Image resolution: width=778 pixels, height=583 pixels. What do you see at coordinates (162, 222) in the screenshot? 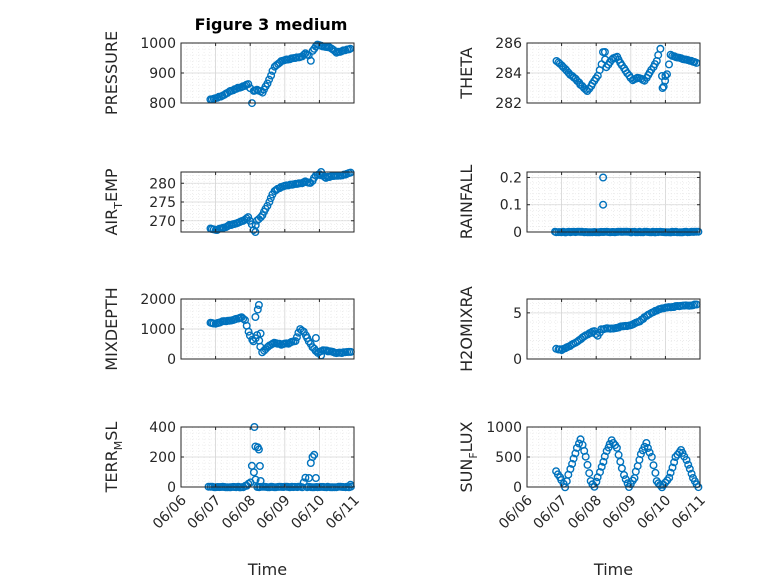
I see `y-tick-label: 270` at bounding box center [162, 222].